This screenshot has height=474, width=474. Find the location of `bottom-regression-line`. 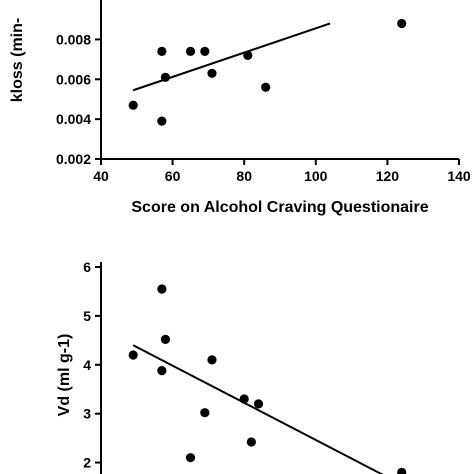

bottom-regression-line is located at coordinates (258, 409).